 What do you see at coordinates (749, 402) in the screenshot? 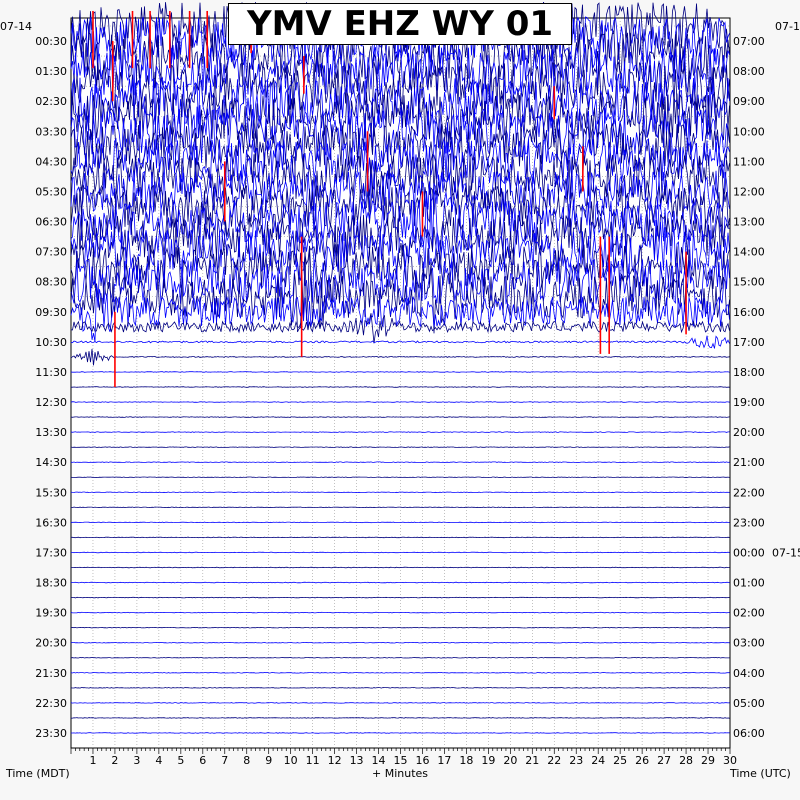
I see `right-time-label: 19:00` at bounding box center [749, 402].